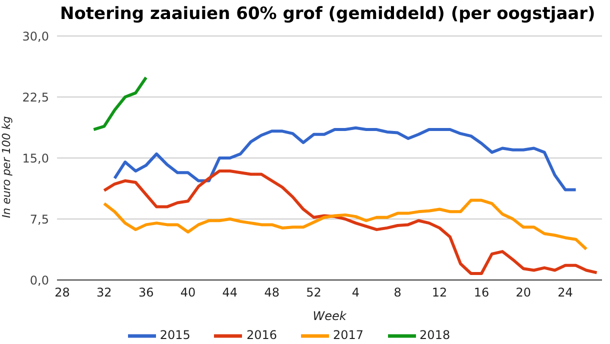  What do you see at coordinates (435, 335) in the screenshot?
I see `legend-label: 2018` at bounding box center [435, 335].